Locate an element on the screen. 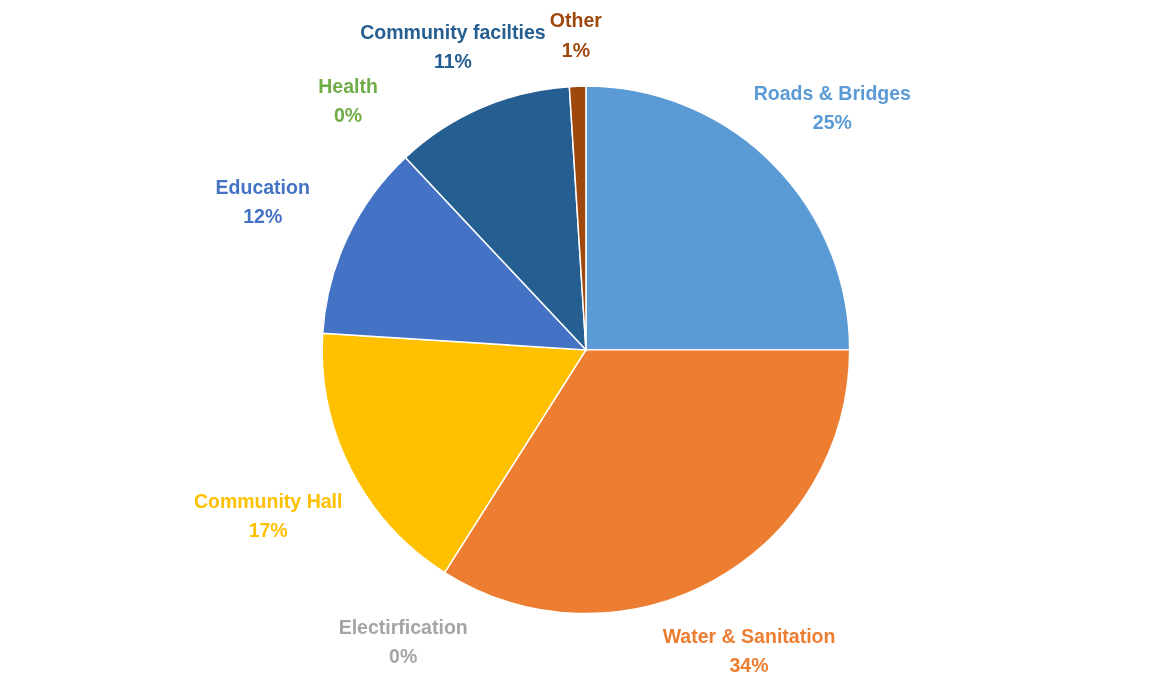 The image size is (1165, 688). data-label: 11% is located at coordinates (452, 60).